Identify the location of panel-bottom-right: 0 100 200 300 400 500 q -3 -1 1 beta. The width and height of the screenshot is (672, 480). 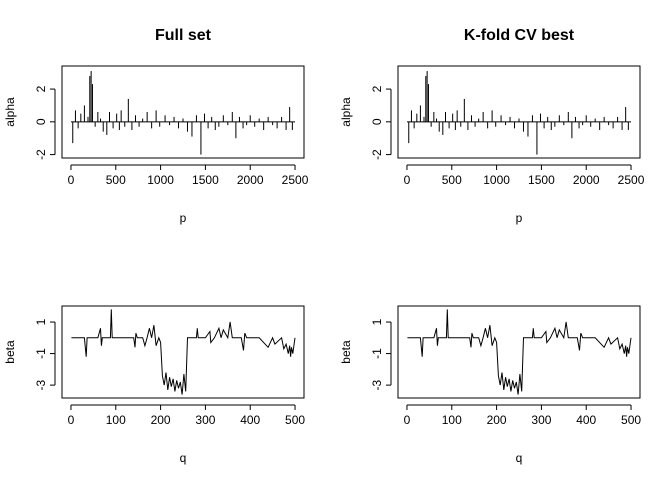
(490, 385).